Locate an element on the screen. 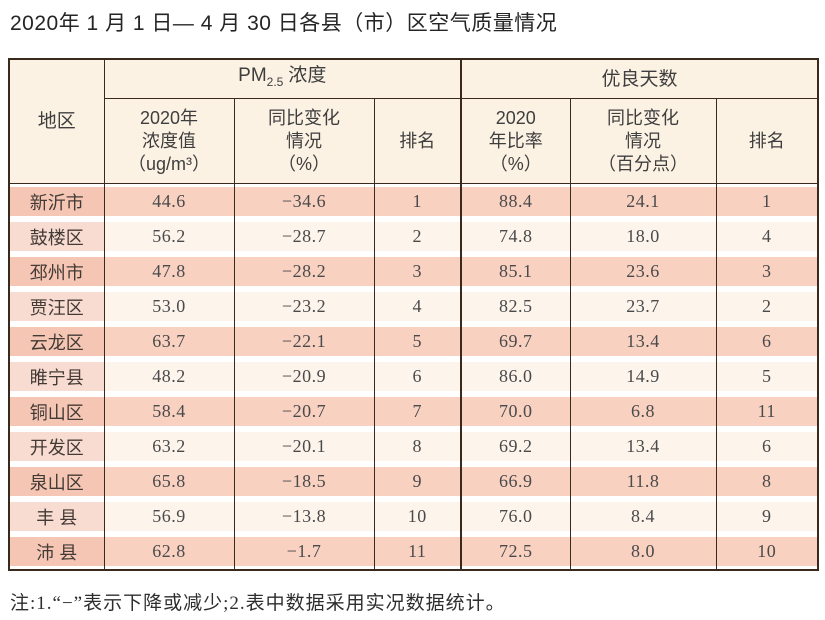  pm-change: −34.6 is located at coordinates (304, 201).